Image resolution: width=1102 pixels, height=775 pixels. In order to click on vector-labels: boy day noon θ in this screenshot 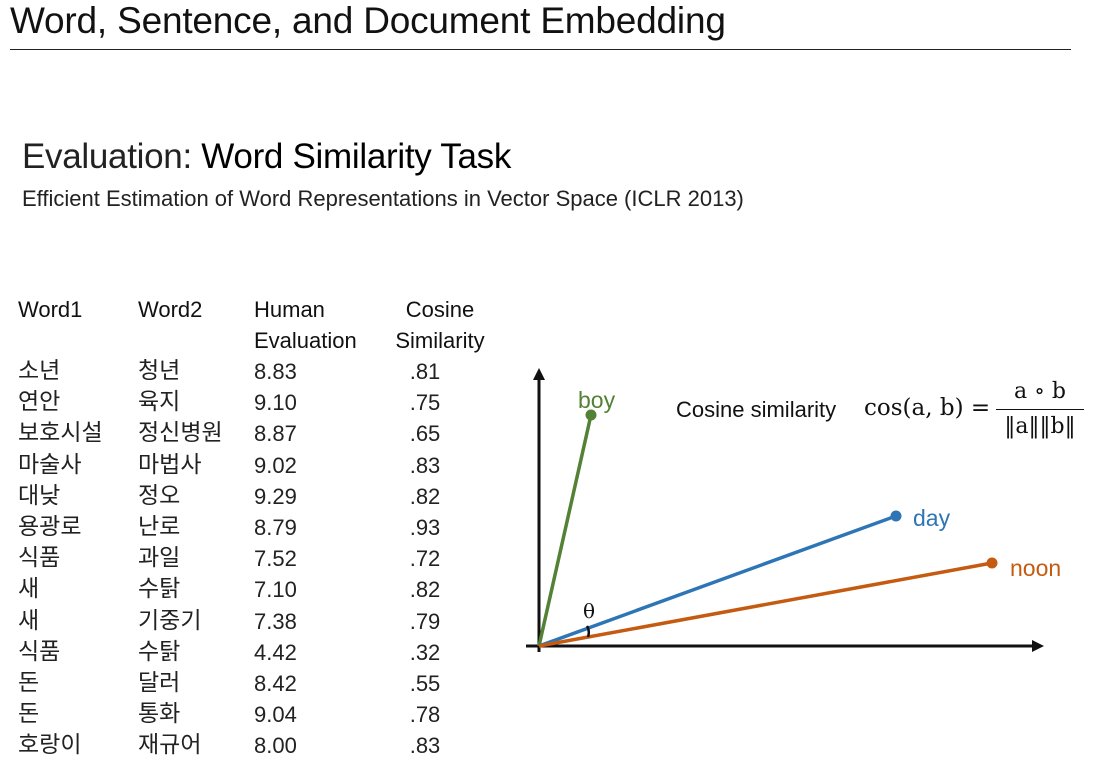, I will do `click(819, 505)`.